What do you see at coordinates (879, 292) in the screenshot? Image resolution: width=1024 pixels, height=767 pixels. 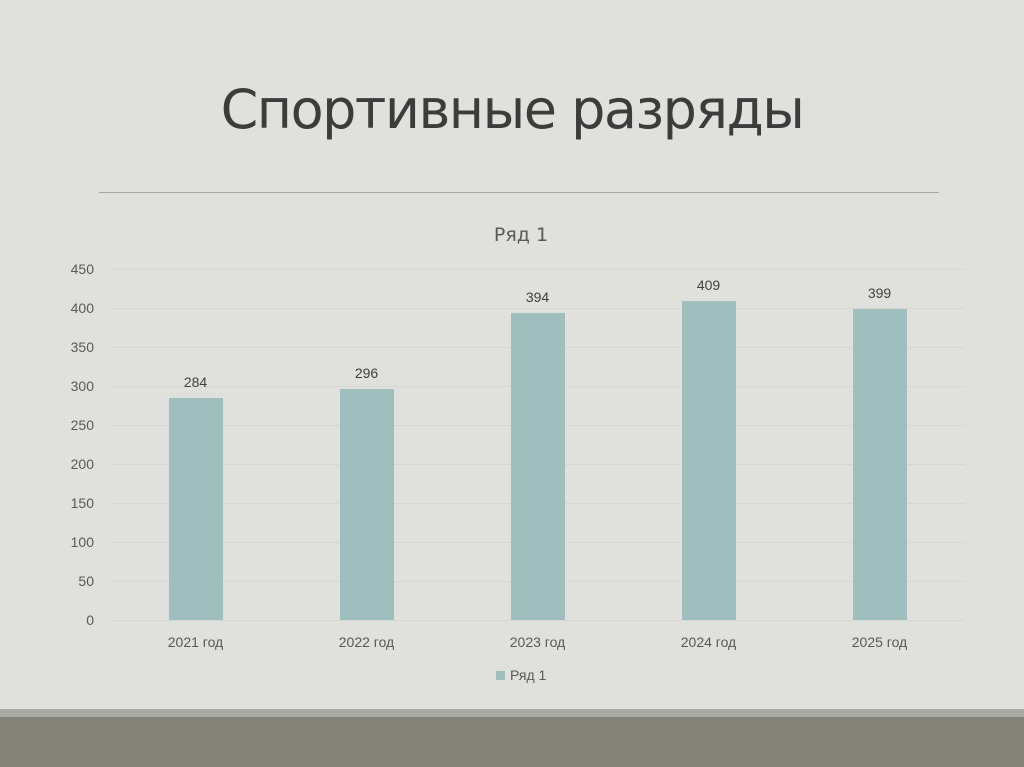 I see `bar-data-label: 399` at bounding box center [879, 292].